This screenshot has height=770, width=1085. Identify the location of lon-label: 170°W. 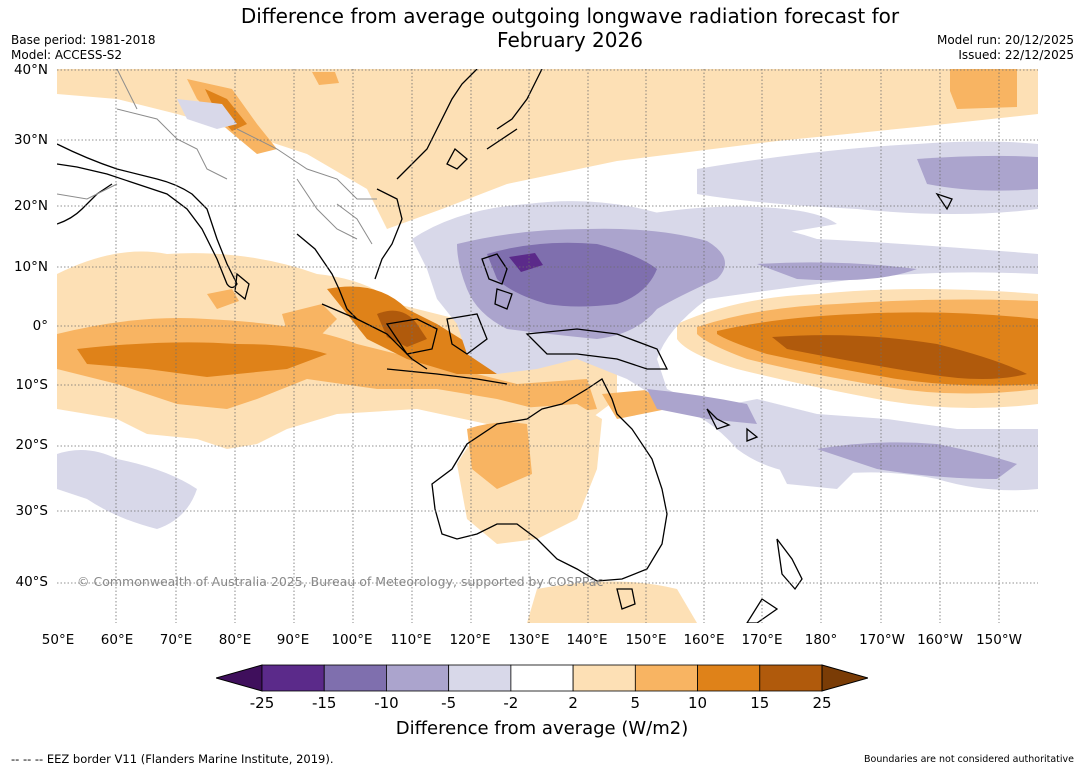
(882, 640).